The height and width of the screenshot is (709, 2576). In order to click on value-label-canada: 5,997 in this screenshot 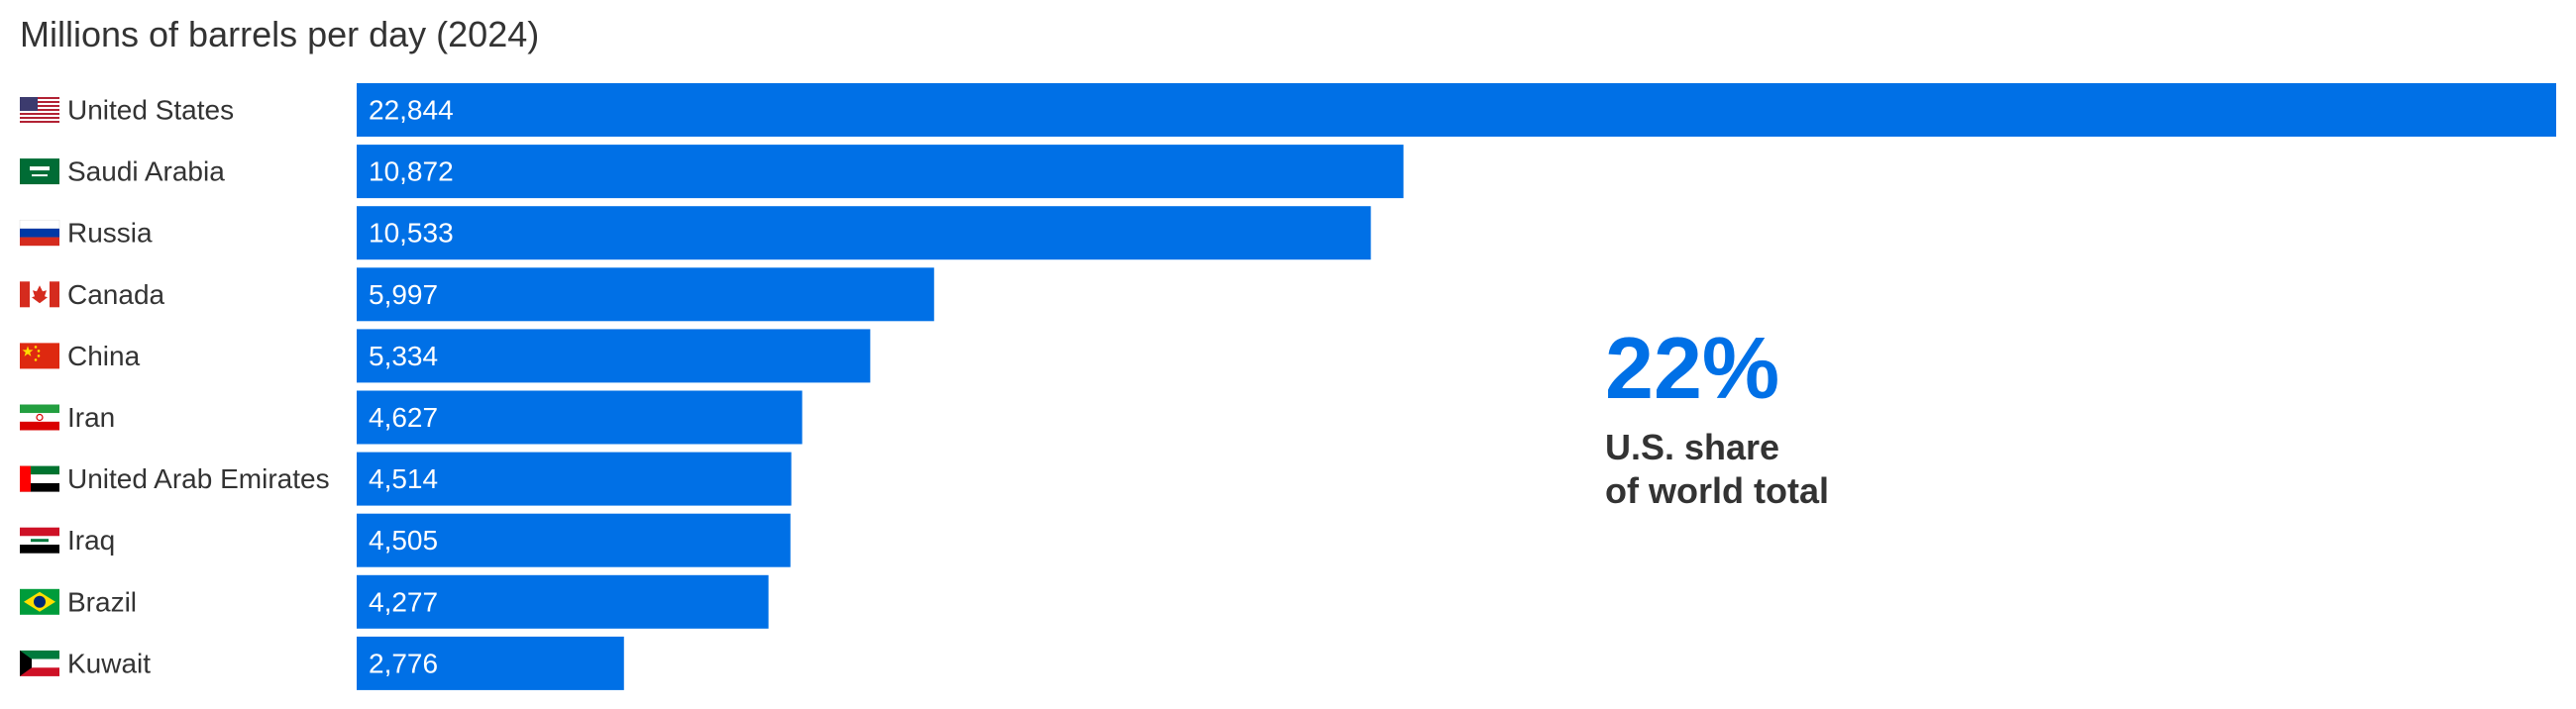, I will do `click(404, 294)`.